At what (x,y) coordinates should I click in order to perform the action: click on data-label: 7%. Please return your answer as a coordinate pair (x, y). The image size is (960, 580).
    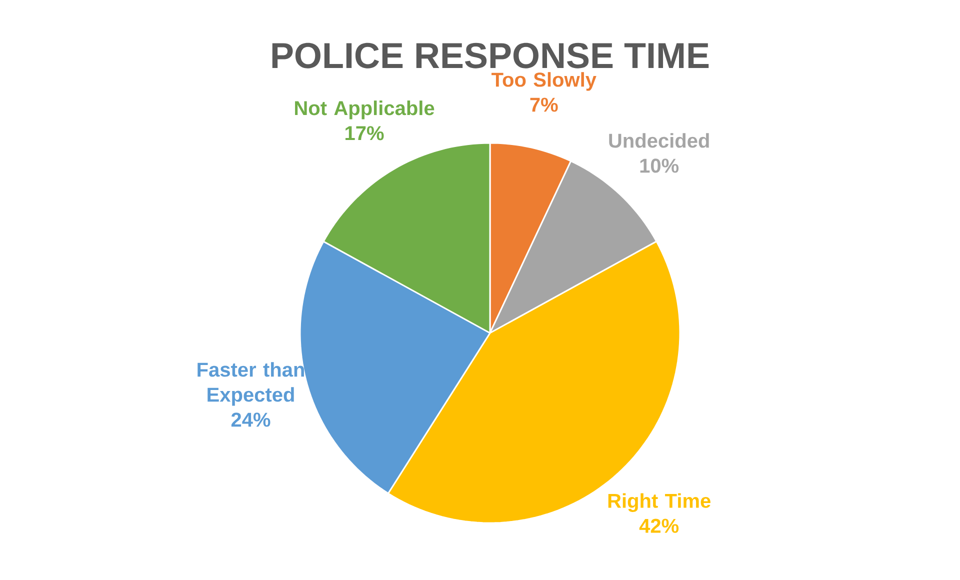
    Looking at the image, I should click on (544, 105).